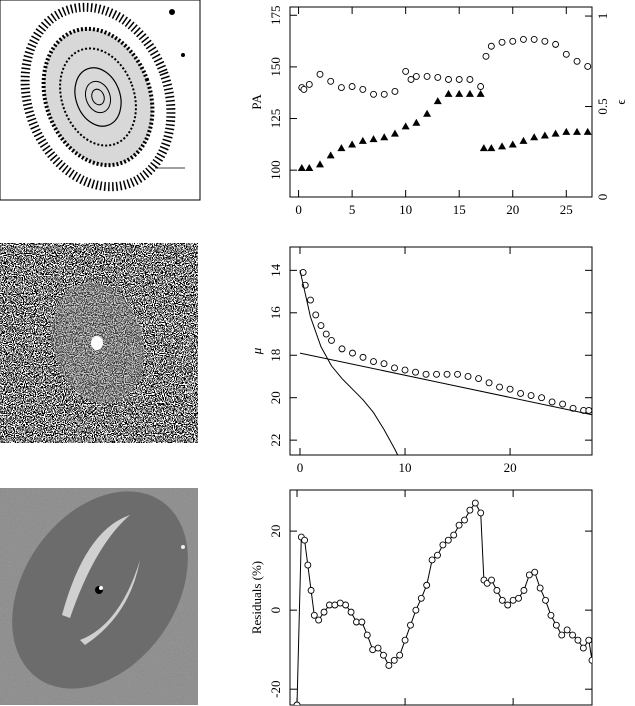 The width and height of the screenshot is (635, 706). Describe the element at coordinates (275, 689) in the screenshot. I see `y-tick-label: -20` at that location.